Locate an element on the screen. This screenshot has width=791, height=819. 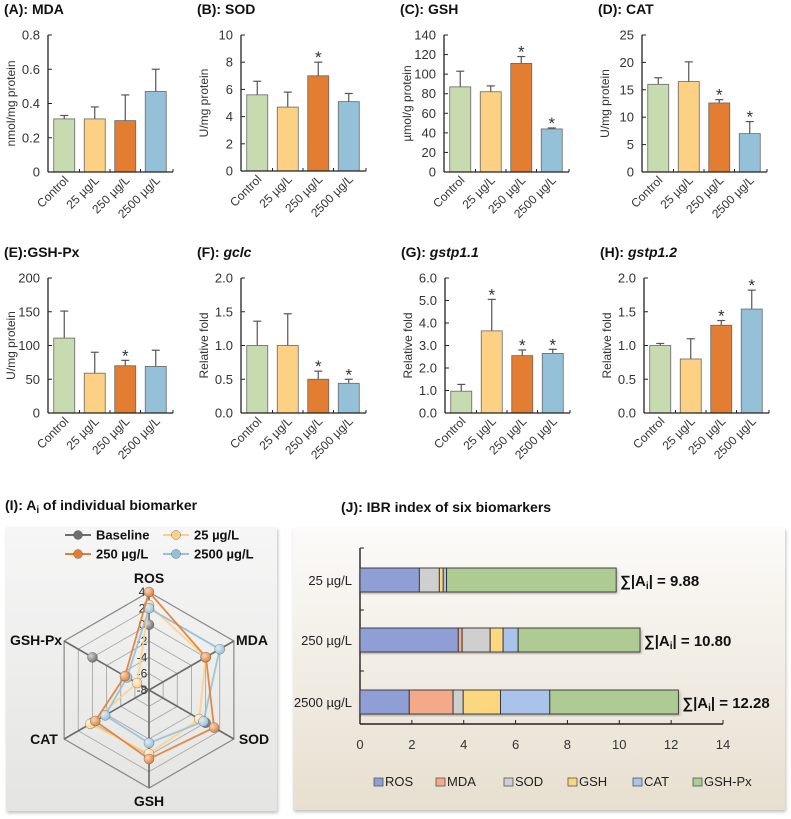
ibr-bar-segment-gsh-px is located at coordinates (614, 702).